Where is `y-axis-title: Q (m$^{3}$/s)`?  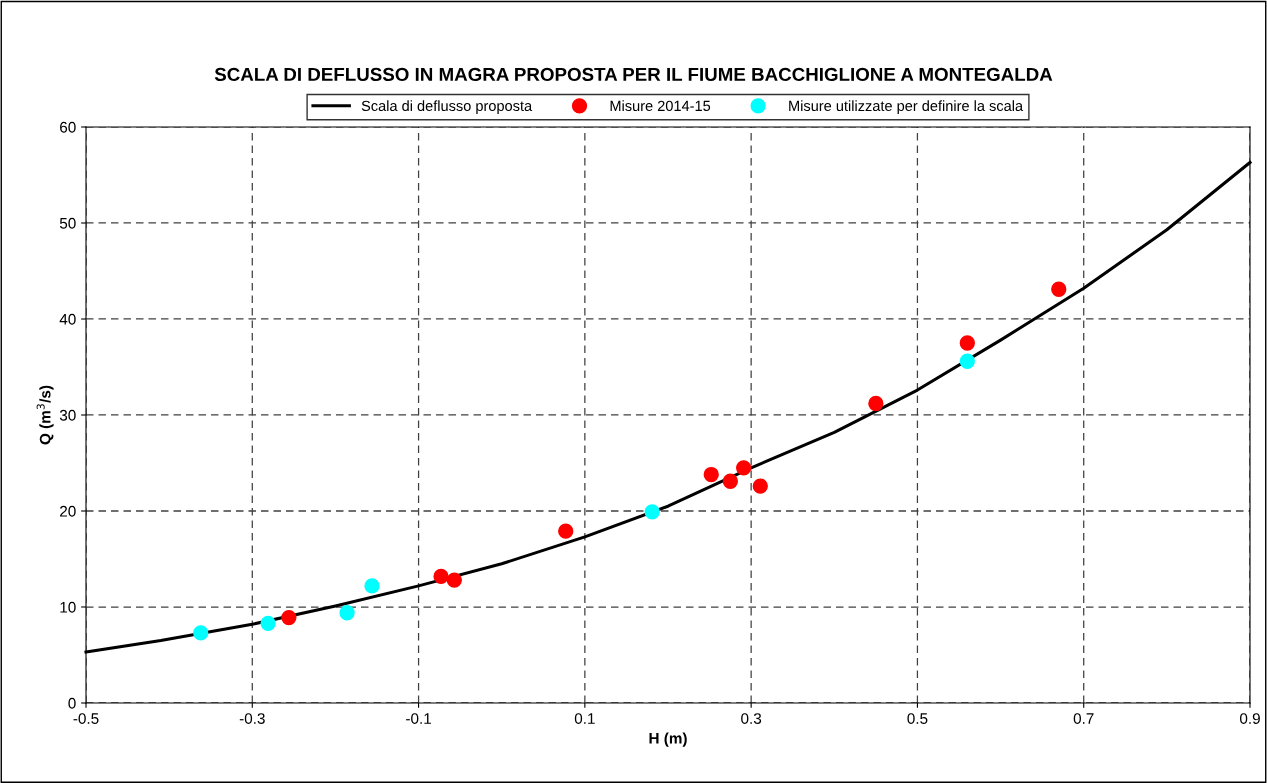
y-axis-title: Q (m$^{3}$/s) is located at coordinates (45, 415).